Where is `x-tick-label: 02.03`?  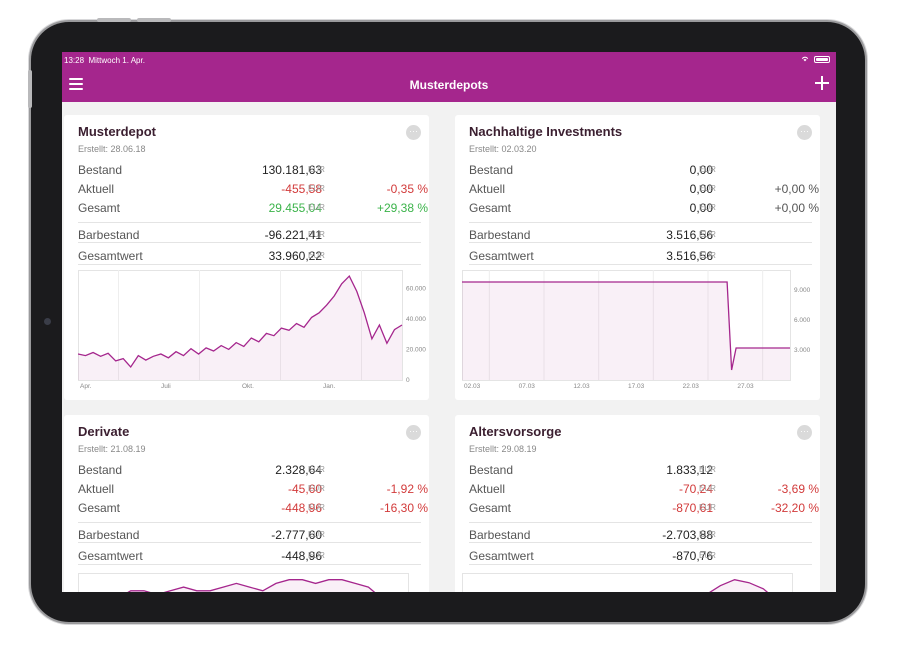 x-tick-label: 02.03 is located at coordinates (472, 386).